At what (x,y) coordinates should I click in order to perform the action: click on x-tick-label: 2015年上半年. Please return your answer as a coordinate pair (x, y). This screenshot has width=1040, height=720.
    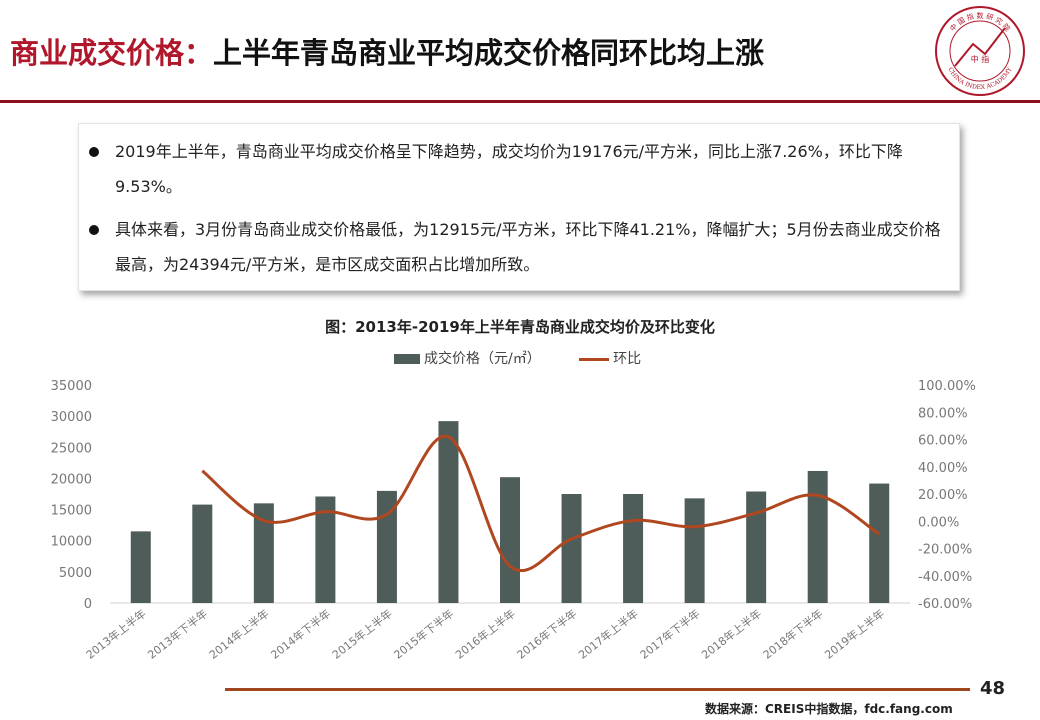
    Looking at the image, I should click on (361, 633).